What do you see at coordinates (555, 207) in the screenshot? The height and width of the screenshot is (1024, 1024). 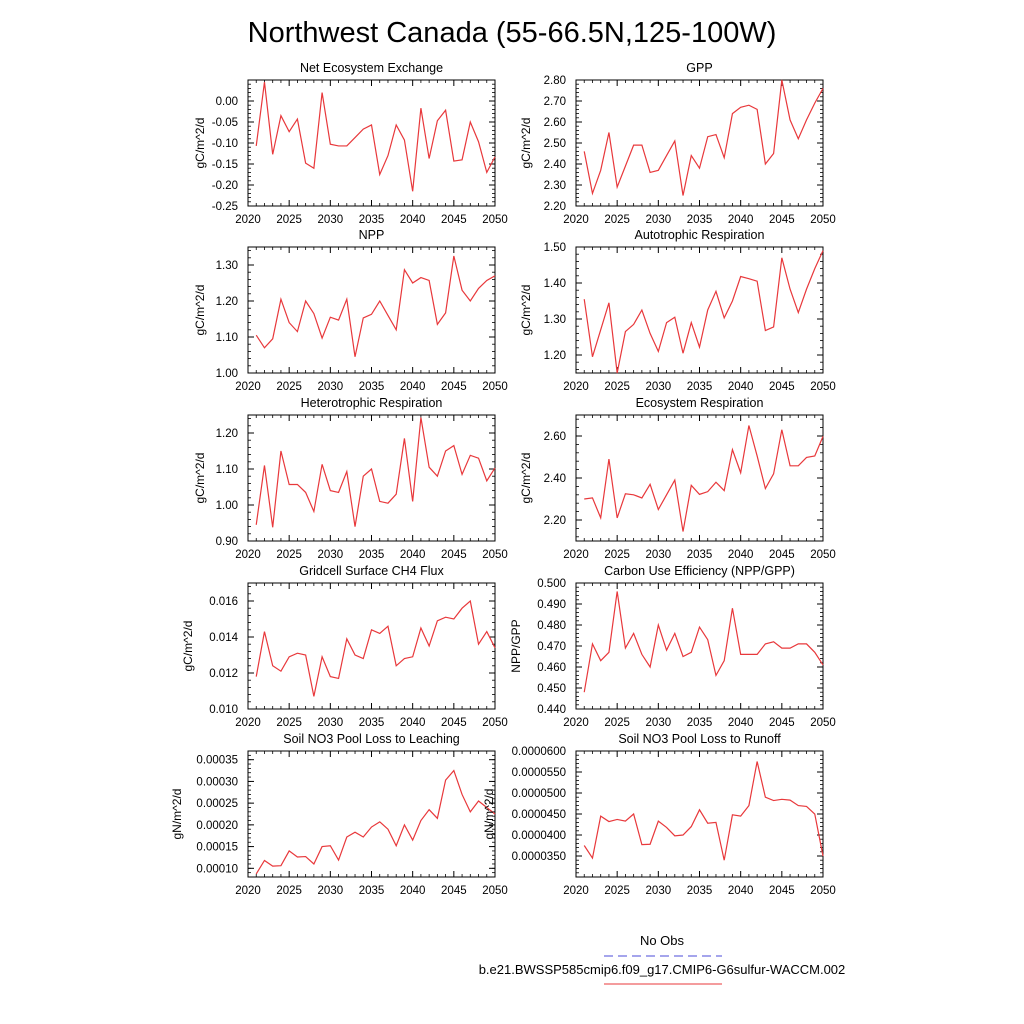 I see `y-tick-label: 2.20` at bounding box center [555, 207].